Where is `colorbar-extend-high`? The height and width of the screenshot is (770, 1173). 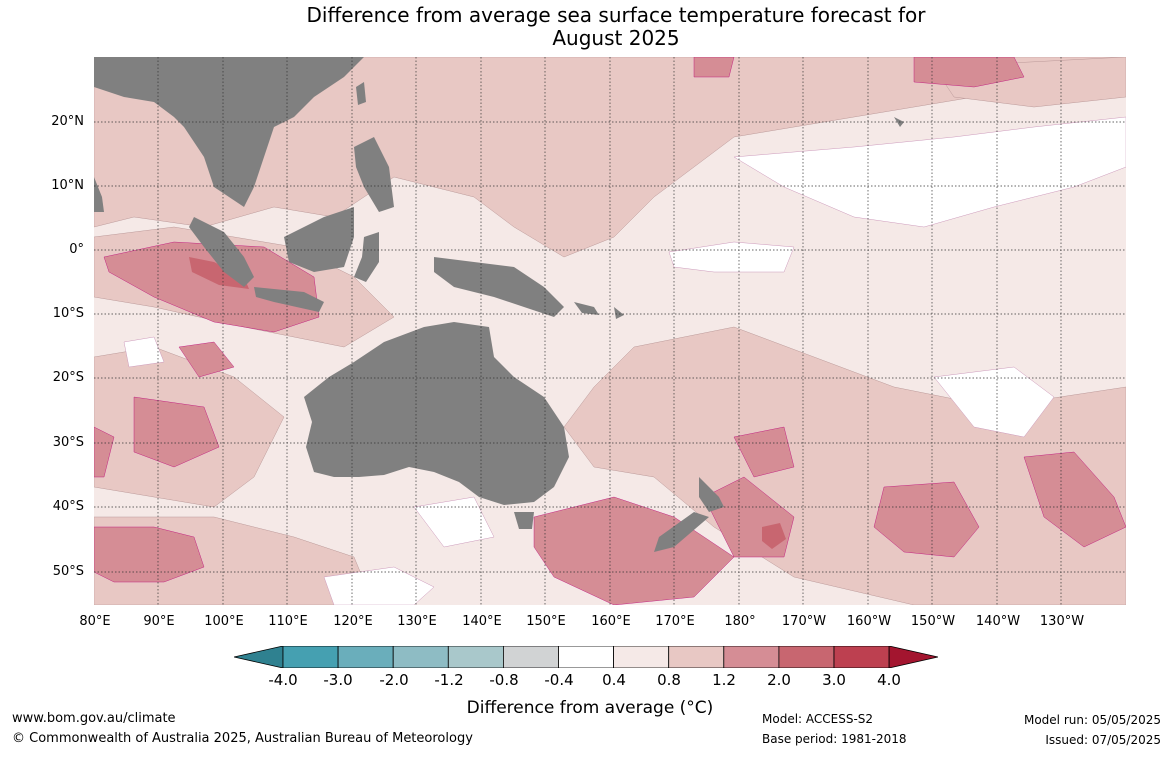
colorbar-extend-high is located at coordinates (913, 657).